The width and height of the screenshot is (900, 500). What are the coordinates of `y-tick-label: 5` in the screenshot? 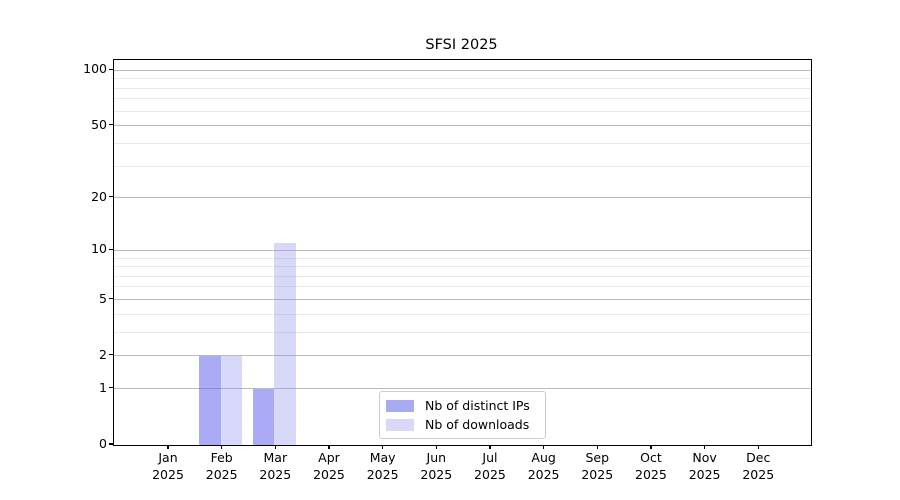 It's located at (103, 298).